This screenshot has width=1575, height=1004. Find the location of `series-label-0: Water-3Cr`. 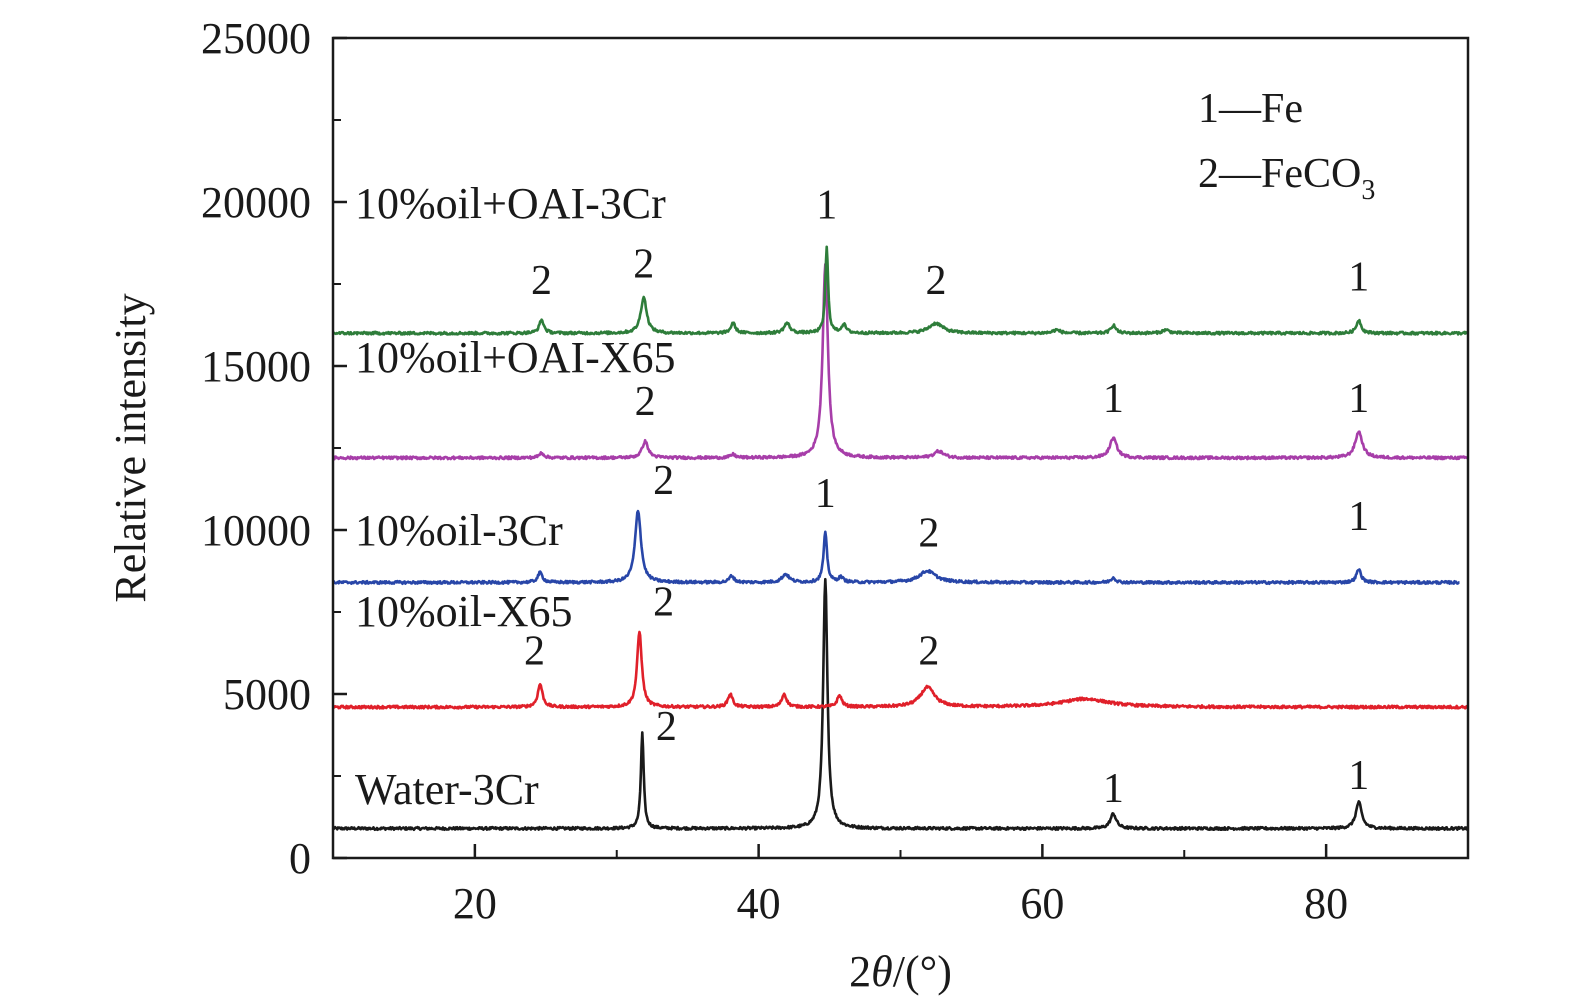

series-label-0: Water-3Cr is located at coordinates (447, 789).